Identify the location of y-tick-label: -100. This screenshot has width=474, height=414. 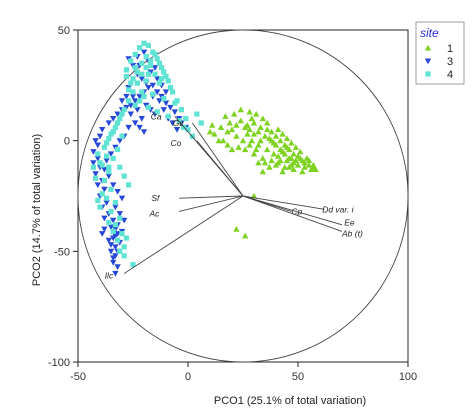
(59, 363).